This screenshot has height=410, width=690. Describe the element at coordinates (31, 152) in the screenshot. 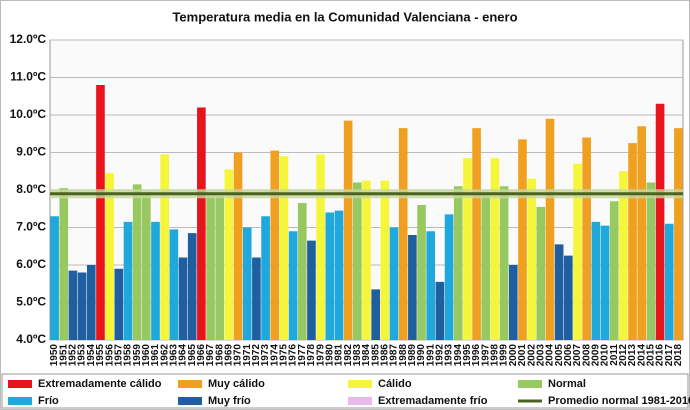

I see `y-tick-label: 9.0ºC` at that location.